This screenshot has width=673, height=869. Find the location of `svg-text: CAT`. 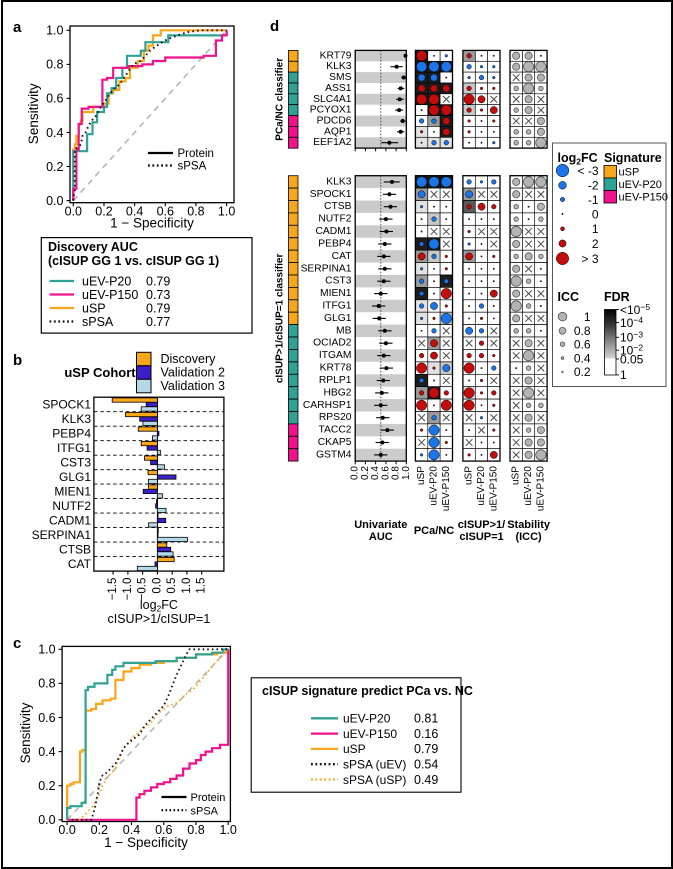

svg-text: CAT is located at coordinates (342, 256).